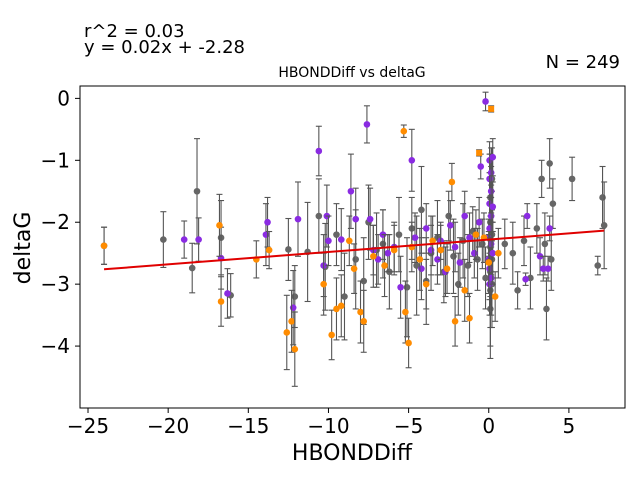 This screenshot has height=480, width=640. I want to click on x-tick-label: −25, so click(88, 426).